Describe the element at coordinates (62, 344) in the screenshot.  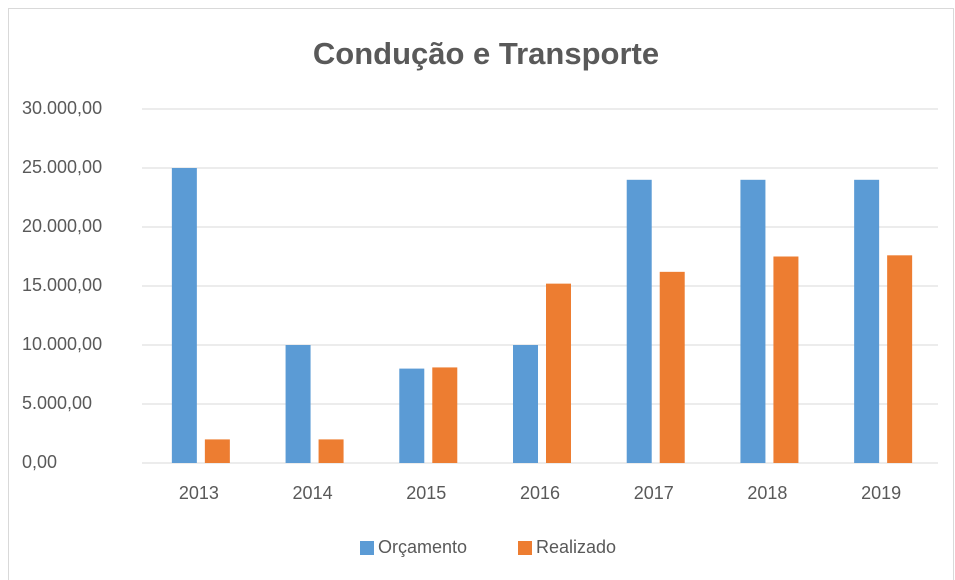
I see `y-tick-label: 10.000,00` at that location.